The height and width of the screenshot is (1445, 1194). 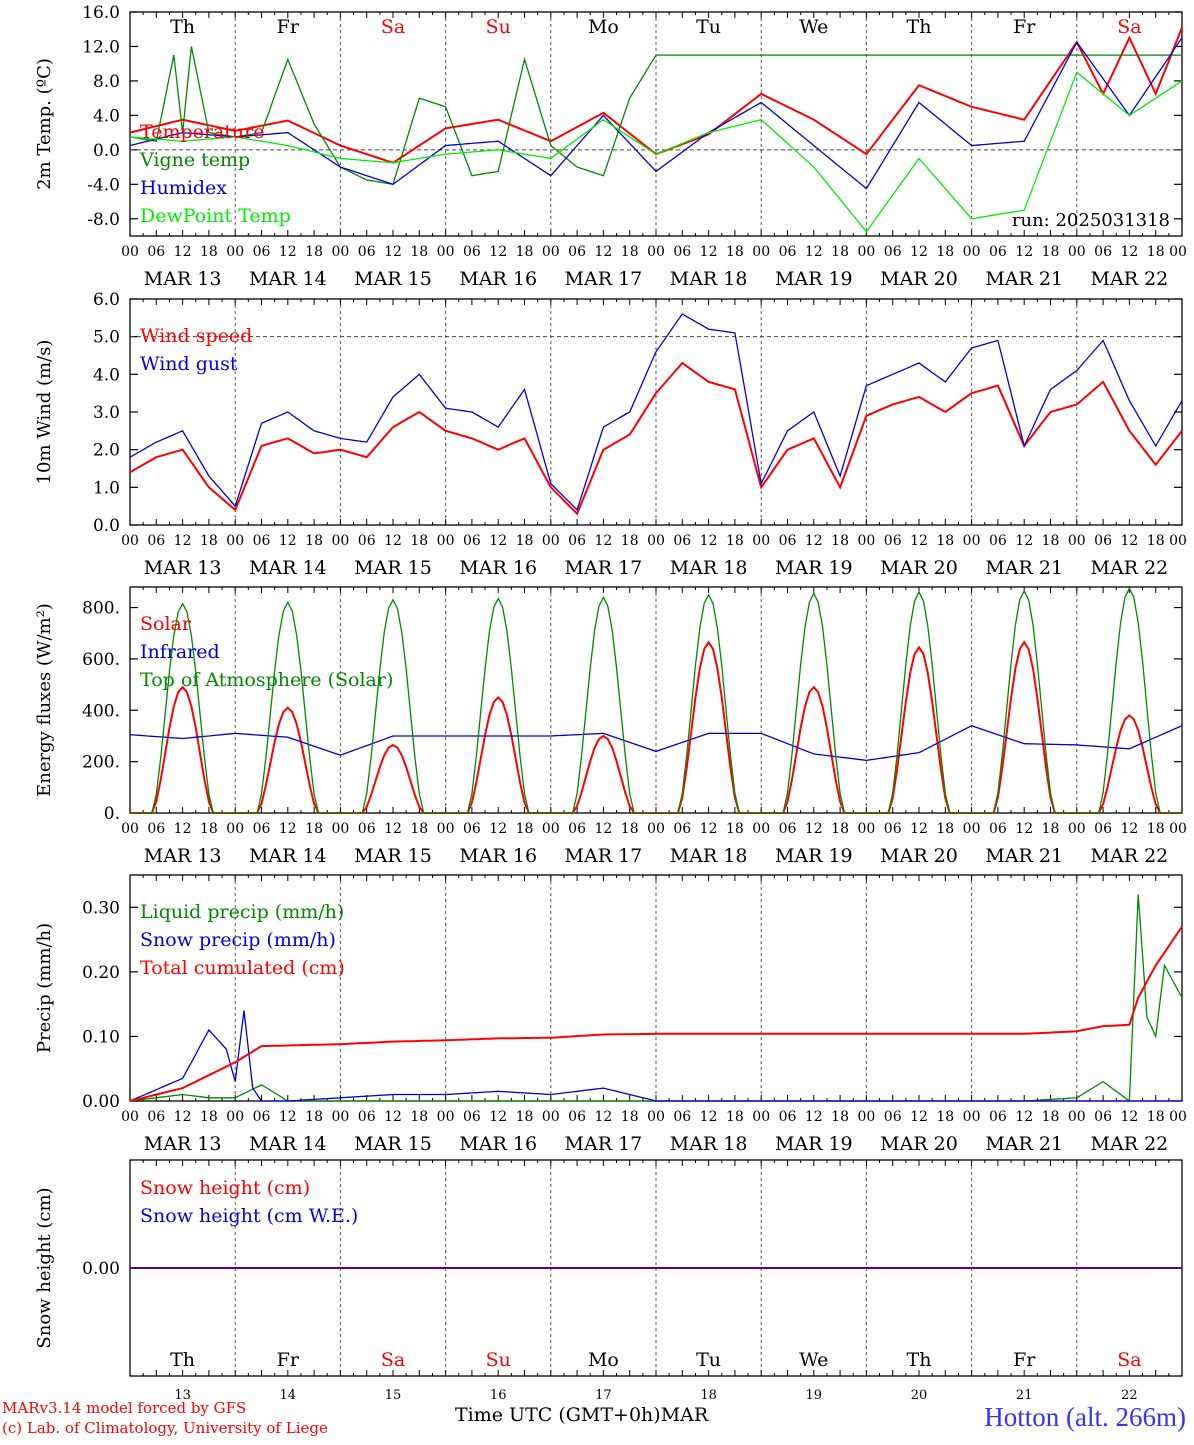 What do you see at coordinates (604, 1144) in the screenshot?
I see `date-label: MAR 17` at bounding box center [604, 1144].